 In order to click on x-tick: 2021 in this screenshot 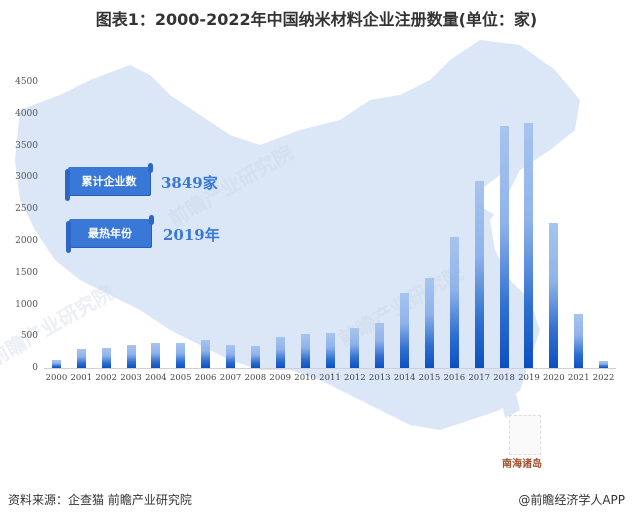, I will do `click(578, 378)`.